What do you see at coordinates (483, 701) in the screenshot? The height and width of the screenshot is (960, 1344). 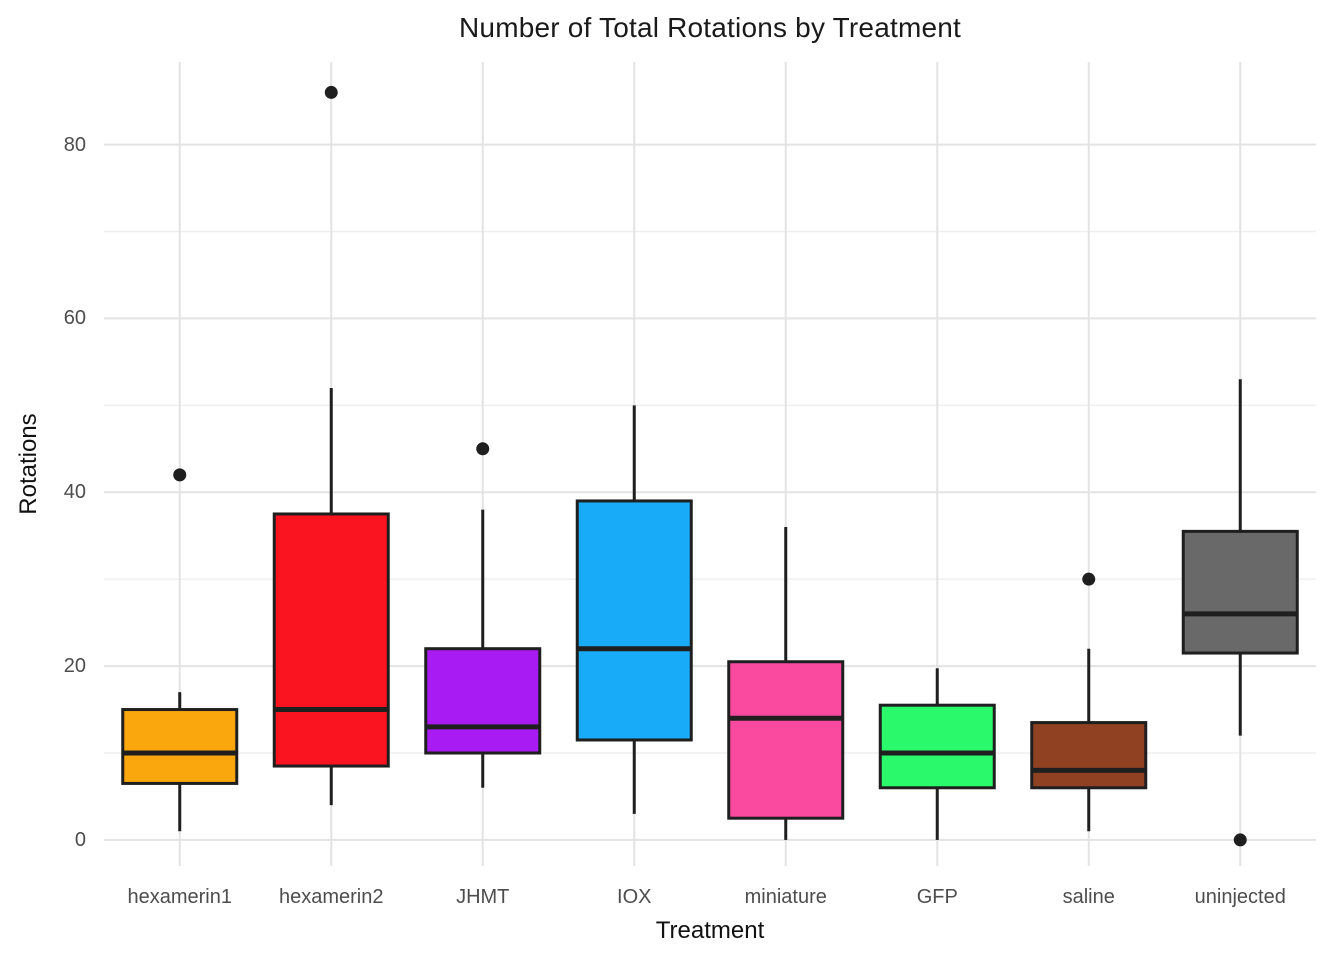 I see `box-jhmt` at bounding box center [483, 701].